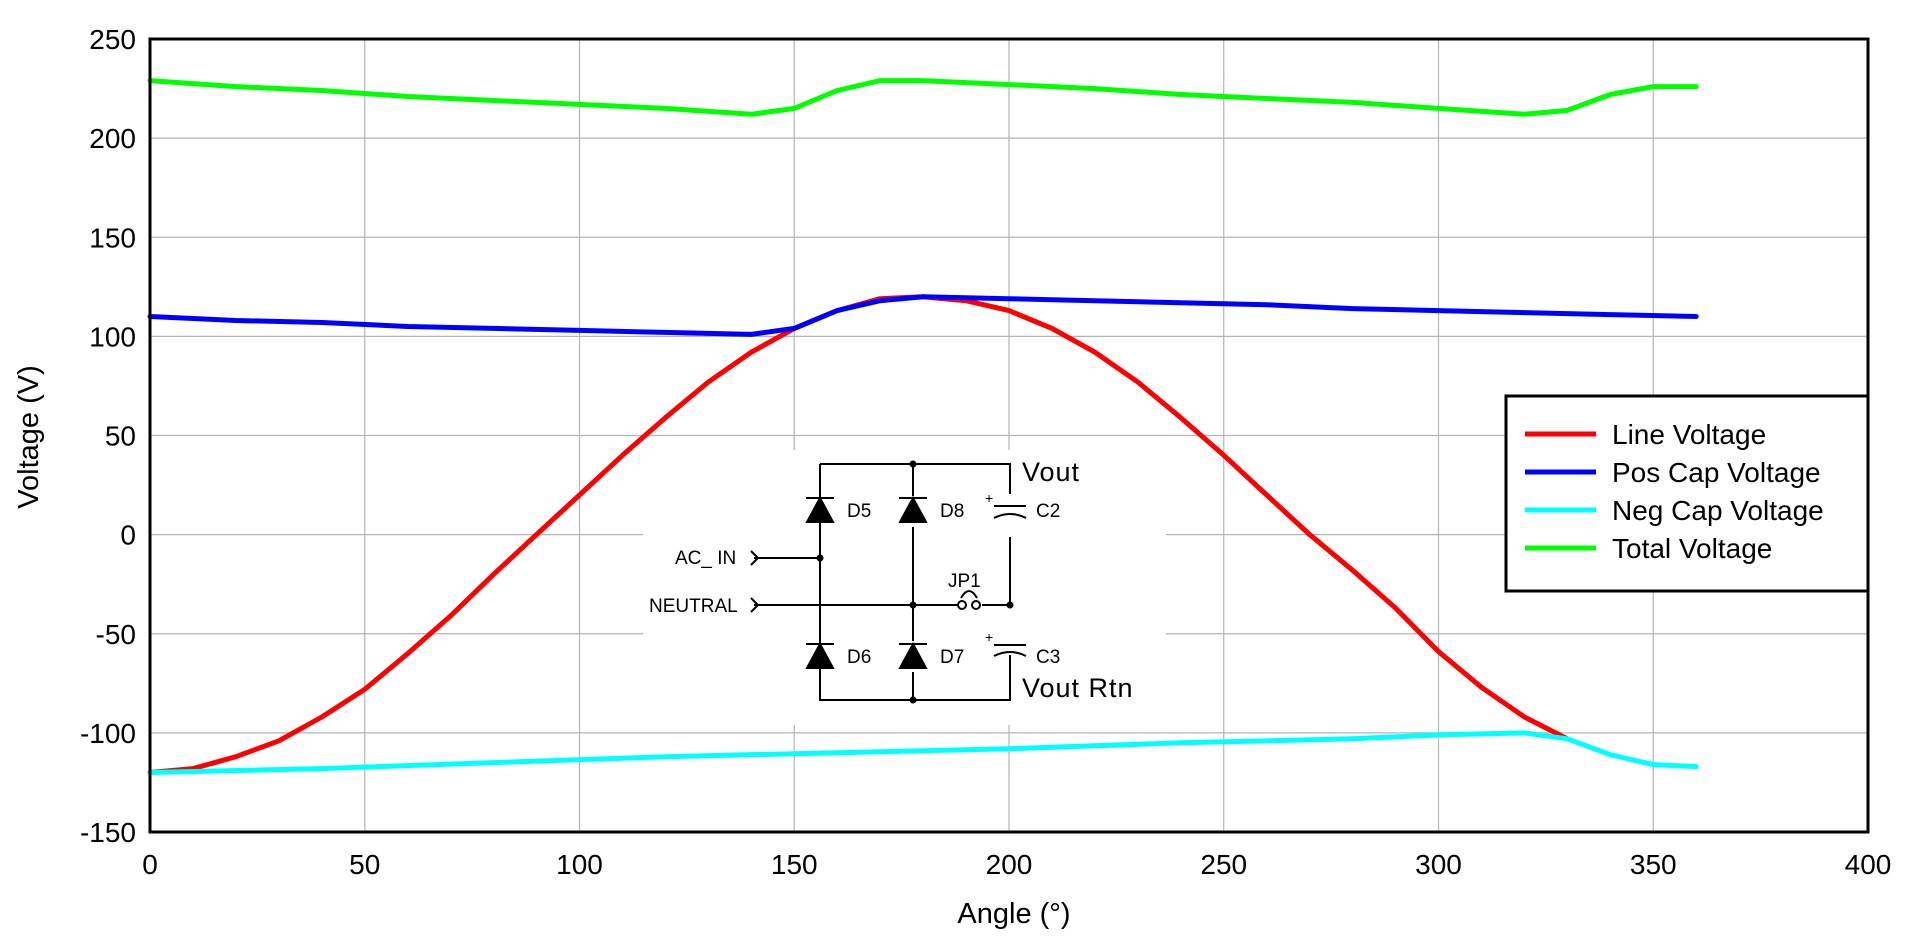 This screenshot has width=1915, height=937. I want to click on y-axis-label: Voltage (V), so click(29, 436).